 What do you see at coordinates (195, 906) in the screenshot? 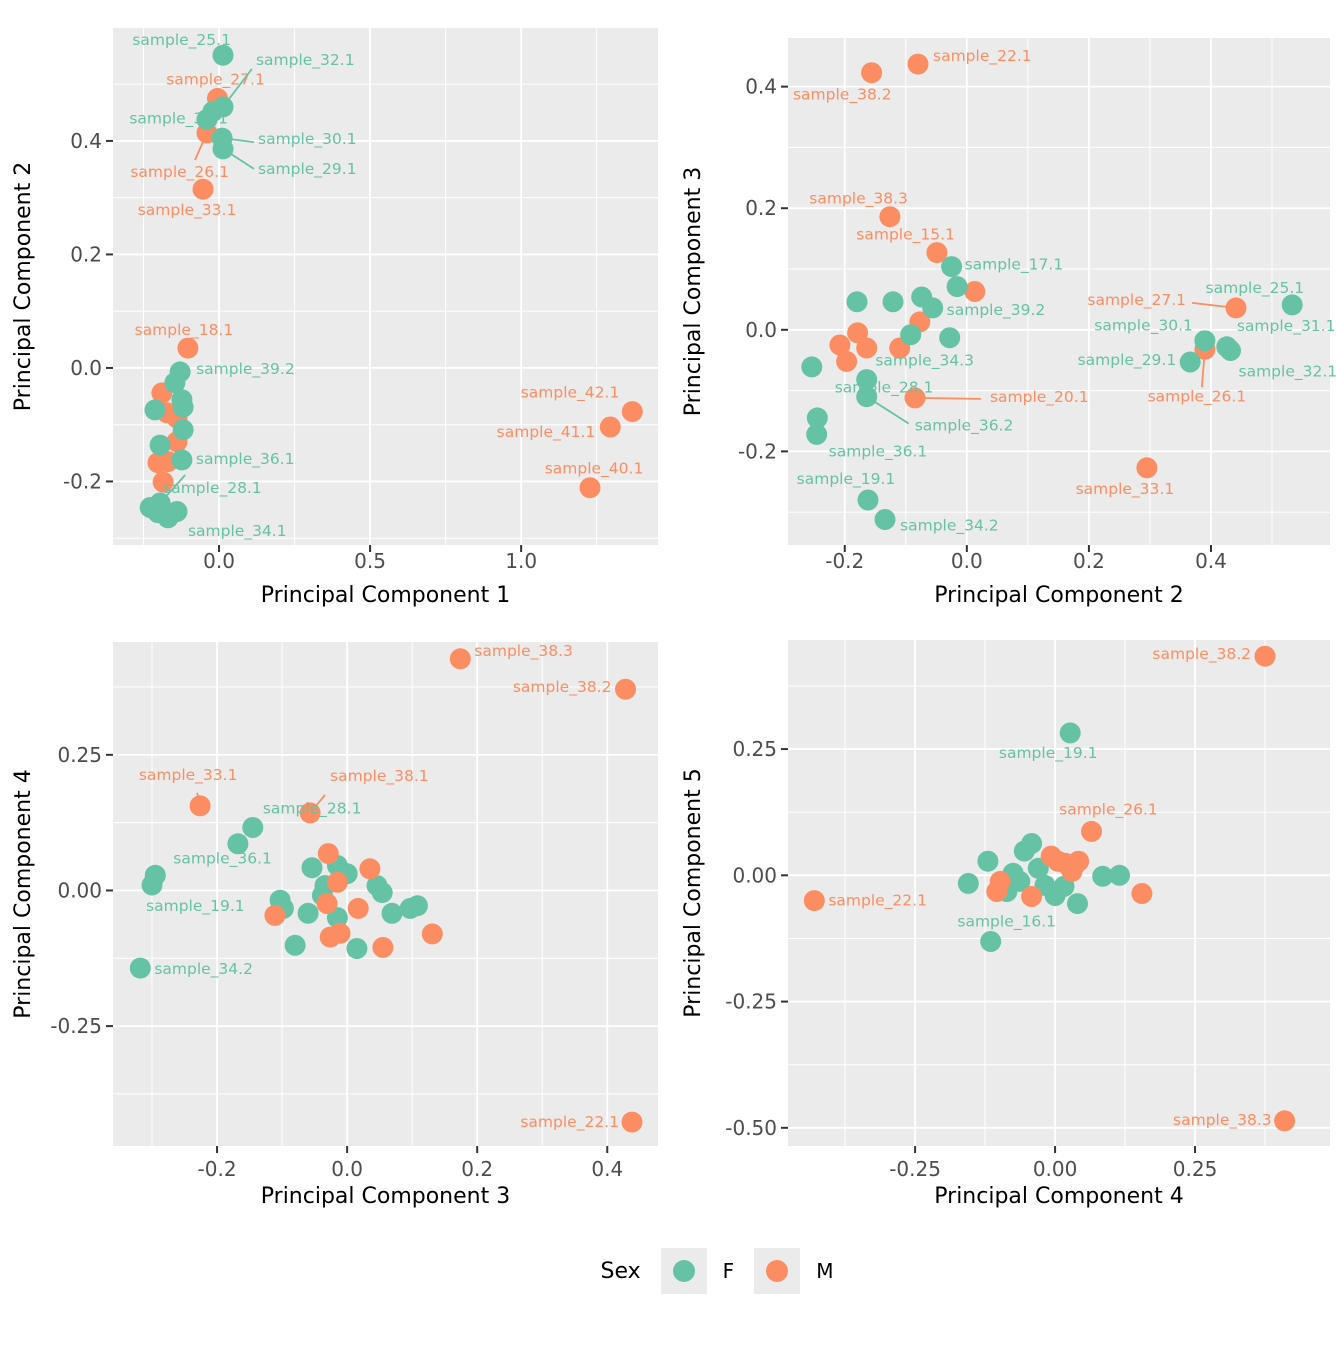
I see `point-label: sample_19.1` at bounding box center [195, 906].